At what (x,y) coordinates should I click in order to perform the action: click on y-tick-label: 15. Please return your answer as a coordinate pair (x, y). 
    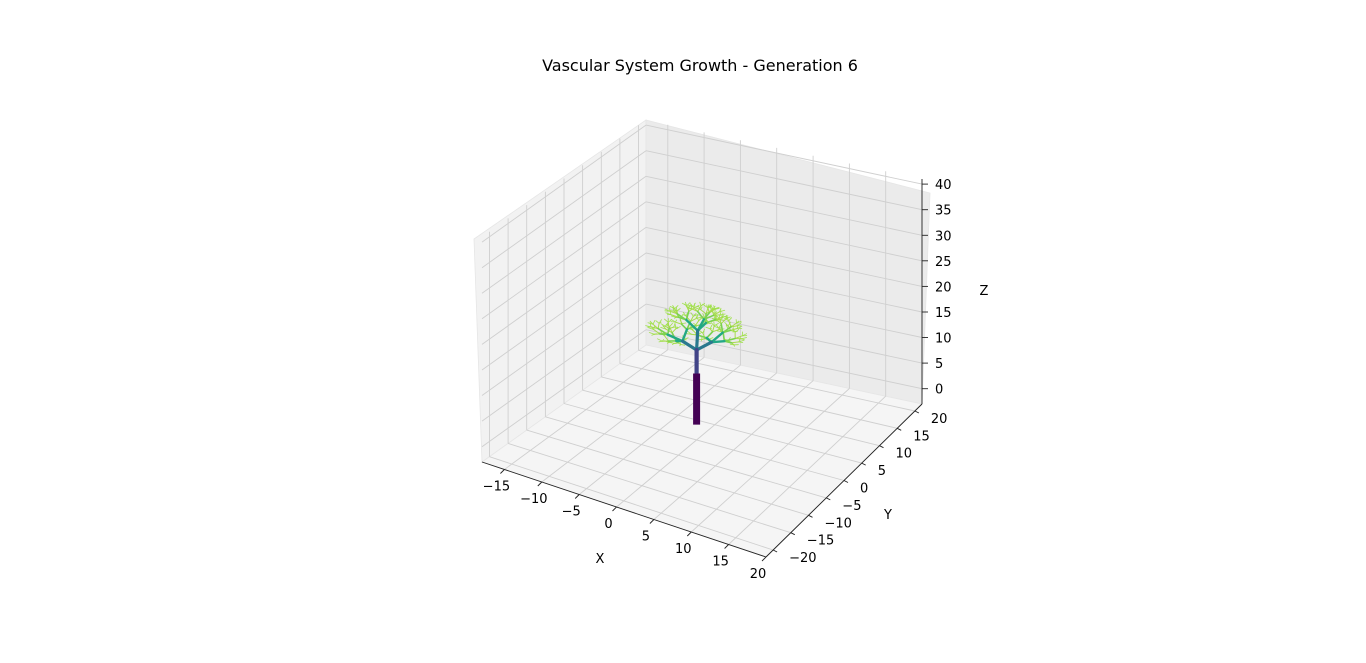
    Looking at the image, I should click on (921, 436).